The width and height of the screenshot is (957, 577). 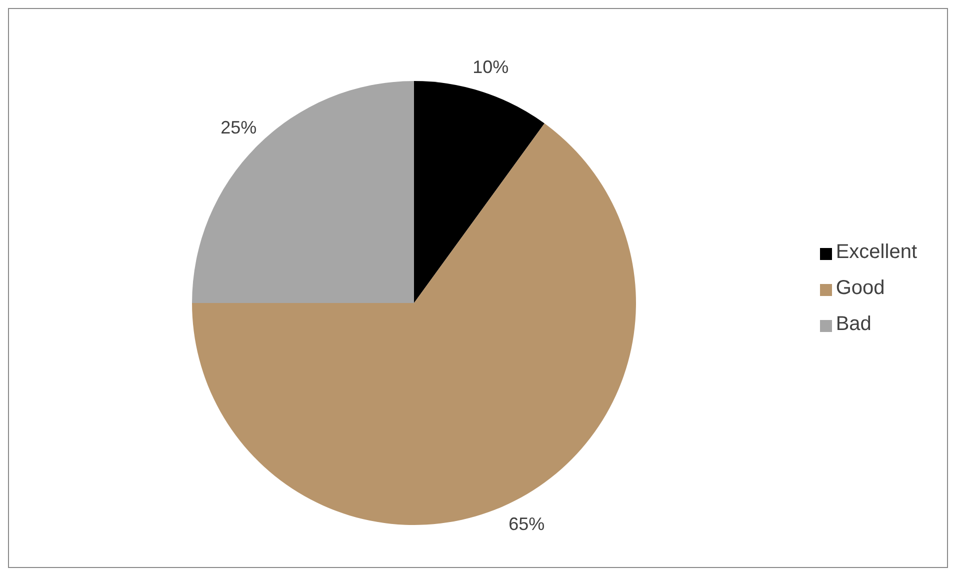 I want to click on legend-label: Good, so click(x=860, y=288).